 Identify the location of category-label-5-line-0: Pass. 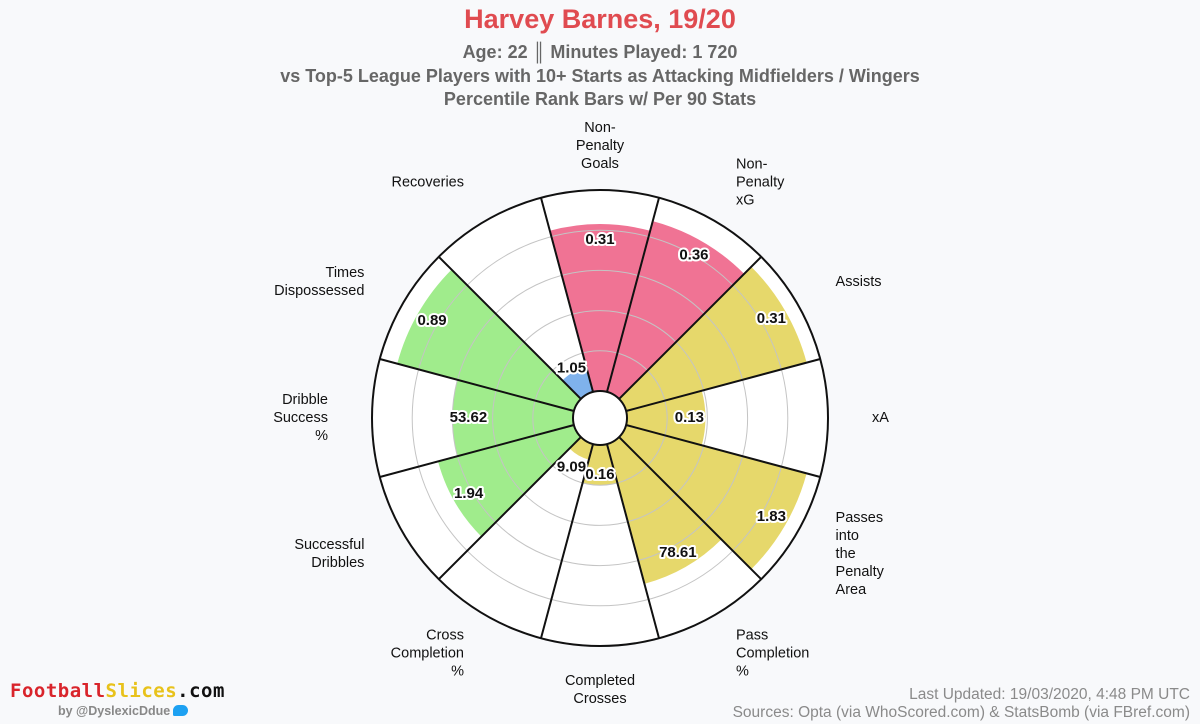
(752, 635).